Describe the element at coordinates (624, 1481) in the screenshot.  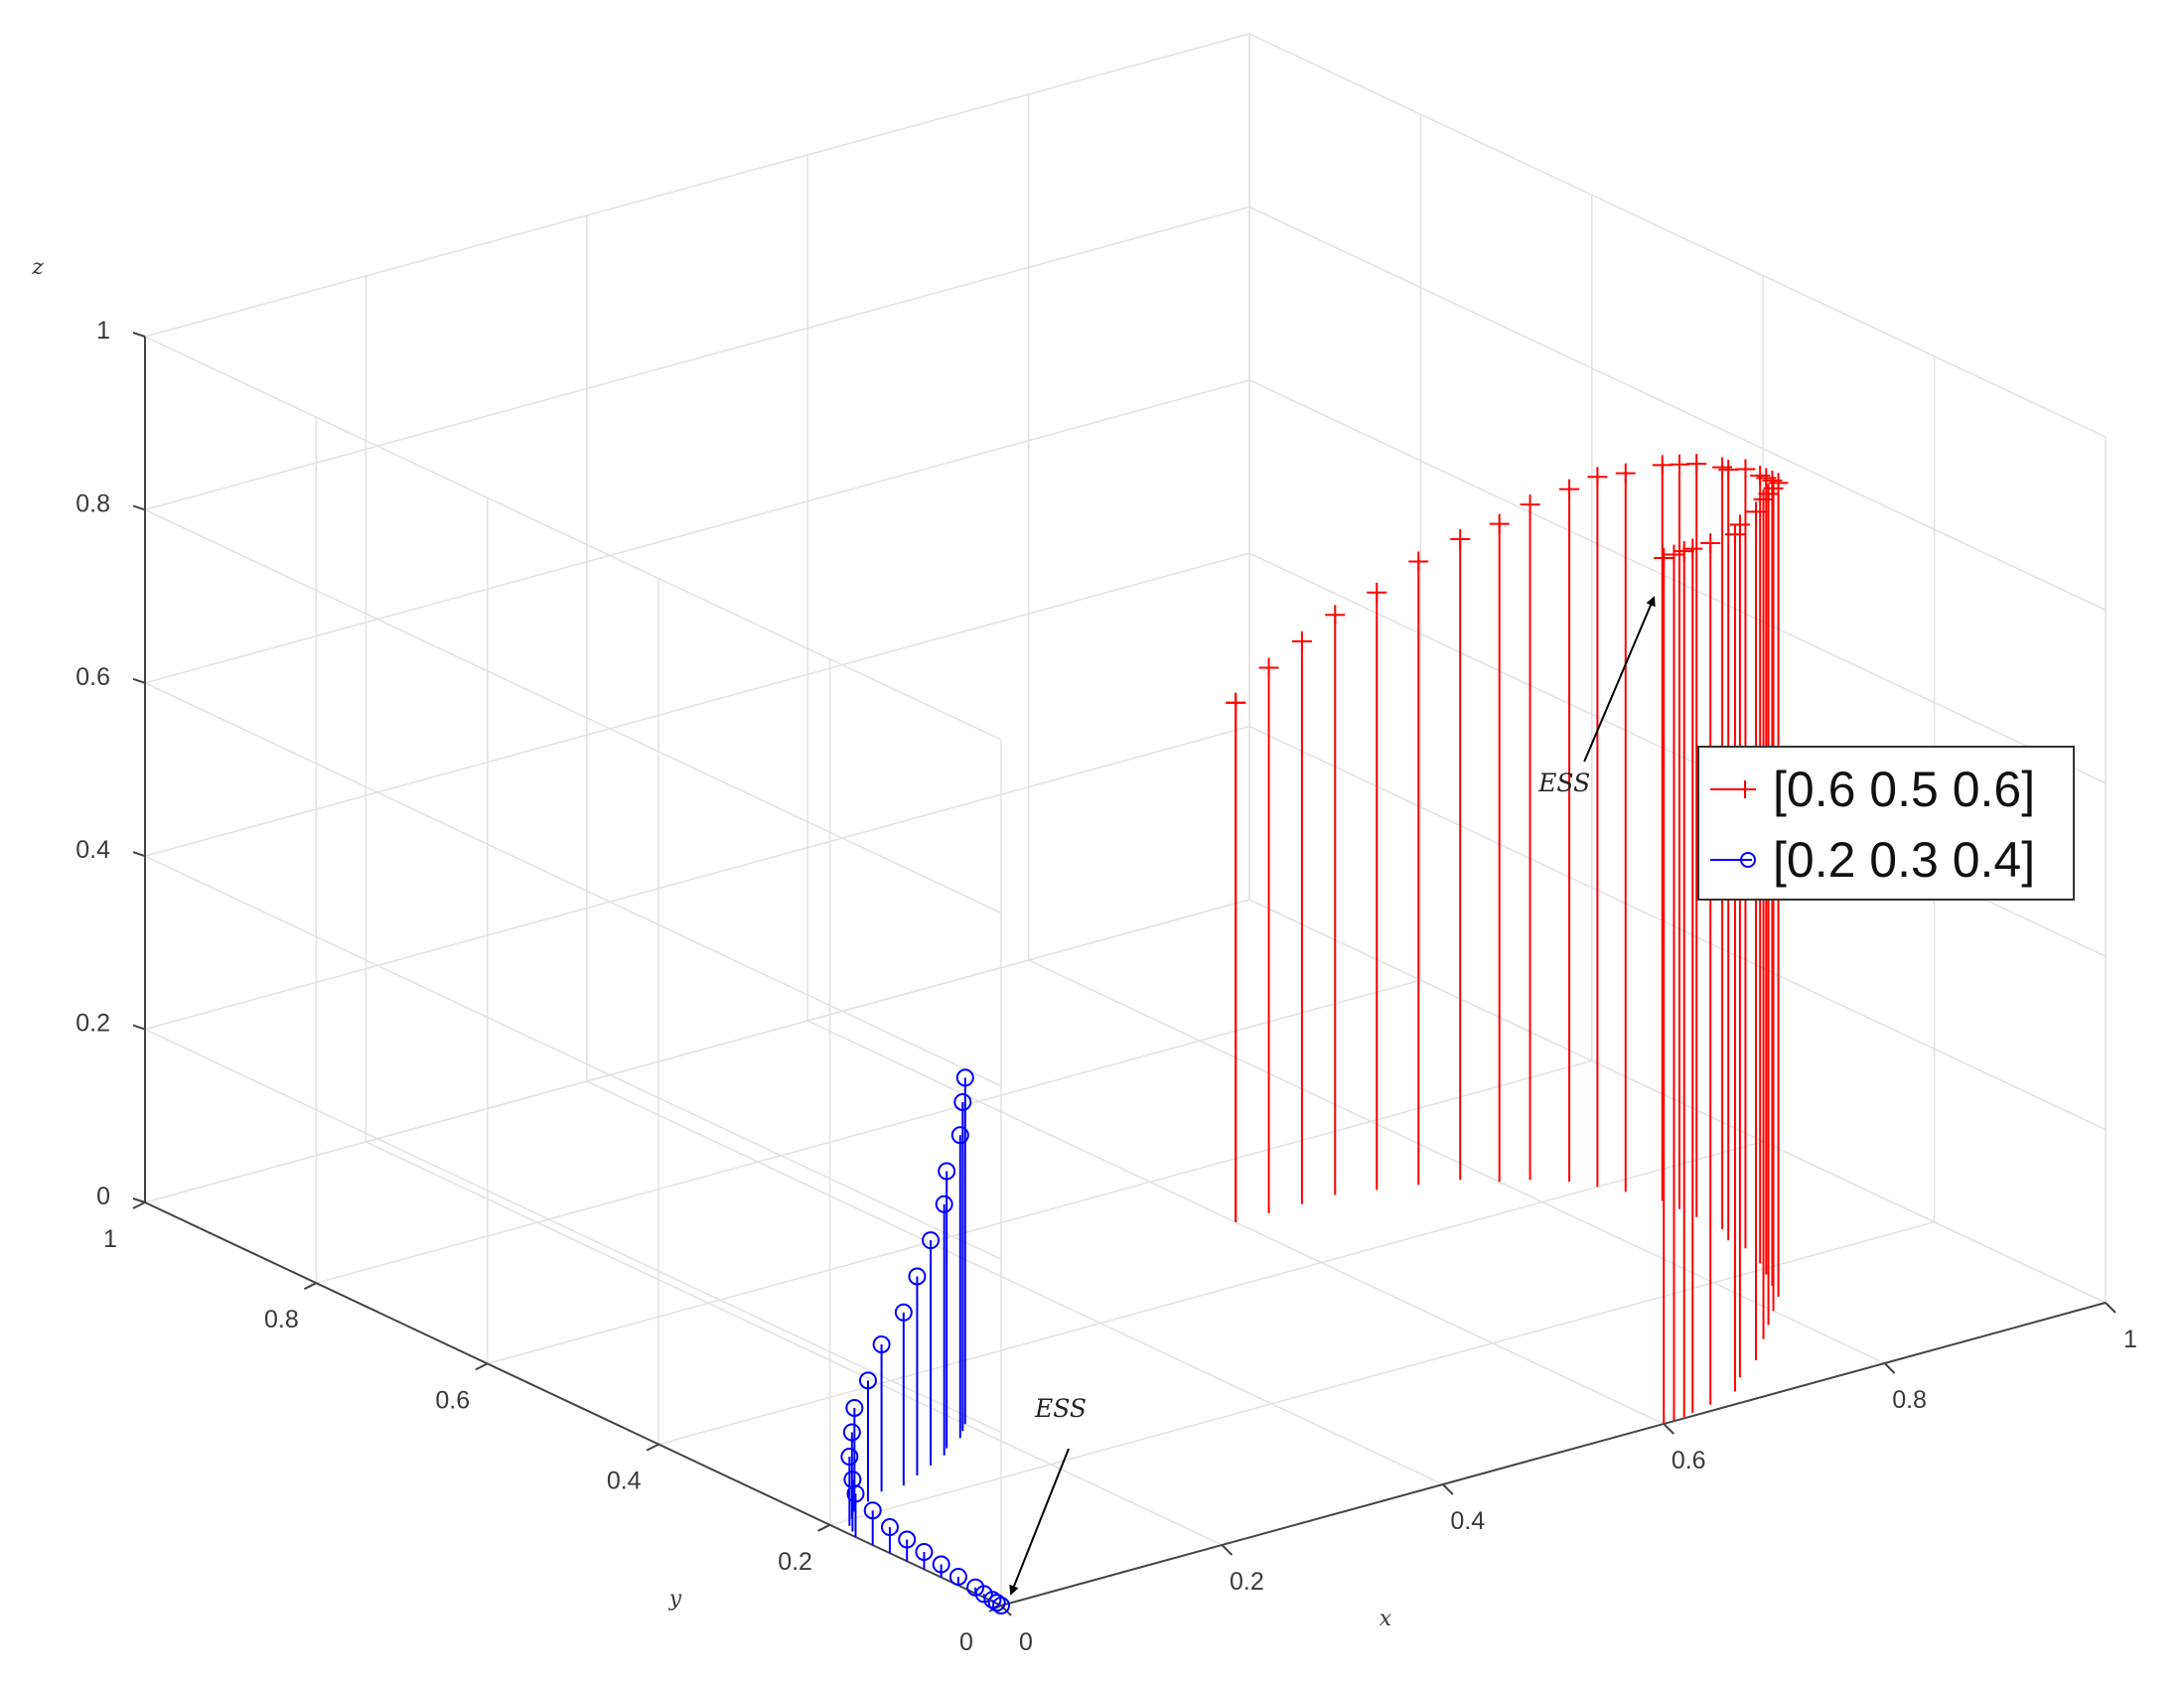
I see `y-tick-label: 0.4` at that location.